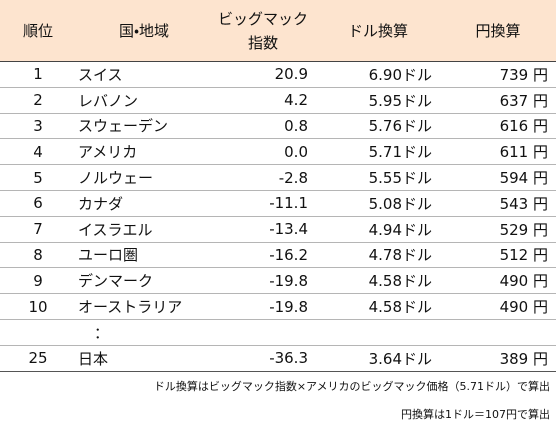 The height and width of the screenshot is (424, 556). What do you see at coordinates (378, 229) in the screenshot?
I see `cell: 4.94ドル` at bounding box center [378, 229].